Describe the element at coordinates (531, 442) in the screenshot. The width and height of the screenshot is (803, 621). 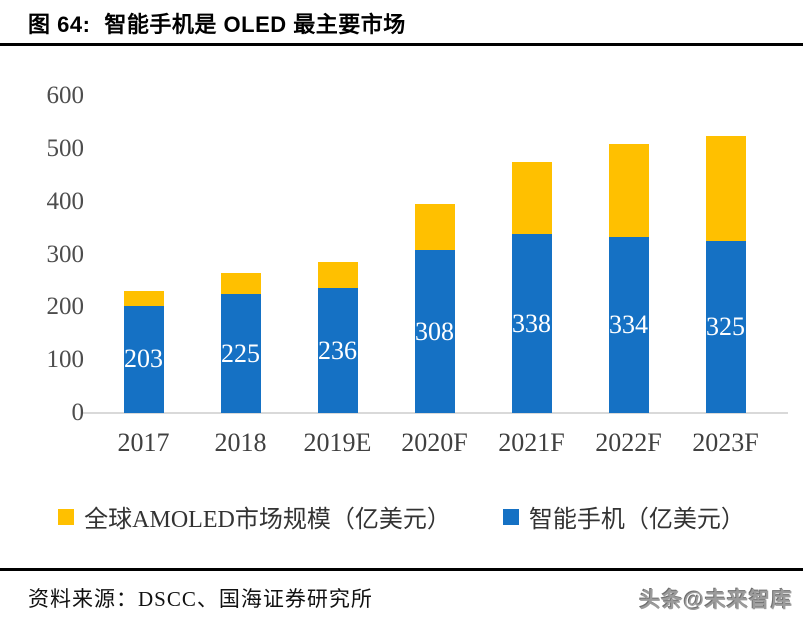
I see `x-tick-label: 2021F` at that location.